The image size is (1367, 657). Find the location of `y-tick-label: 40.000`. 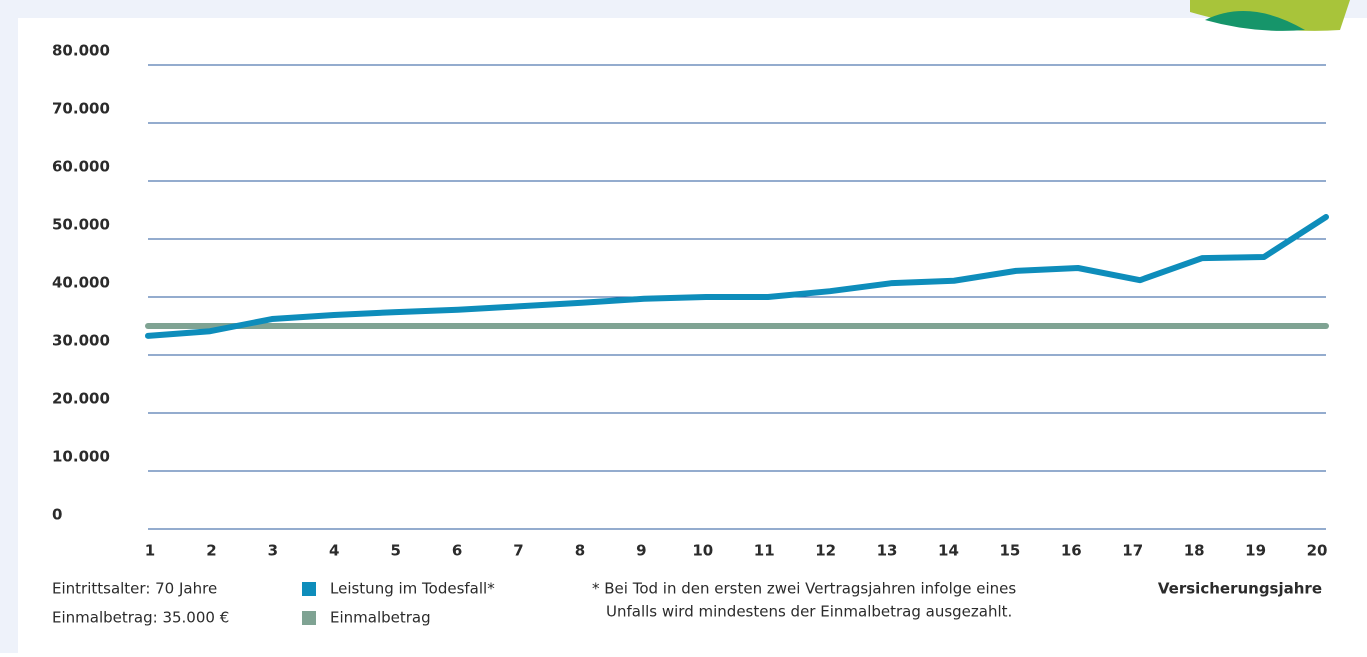

y-tick-label: 40.000 is located at coordinates (81, 283).